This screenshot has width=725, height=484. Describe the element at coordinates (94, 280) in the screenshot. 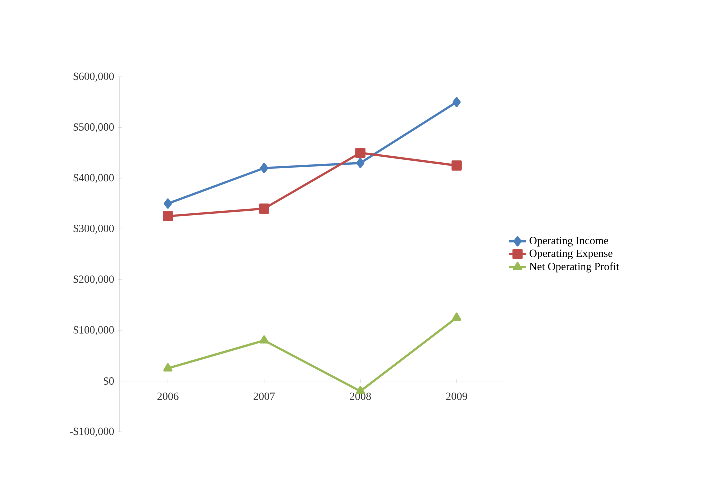

I see `y-tick-label: $200,000` at that location.